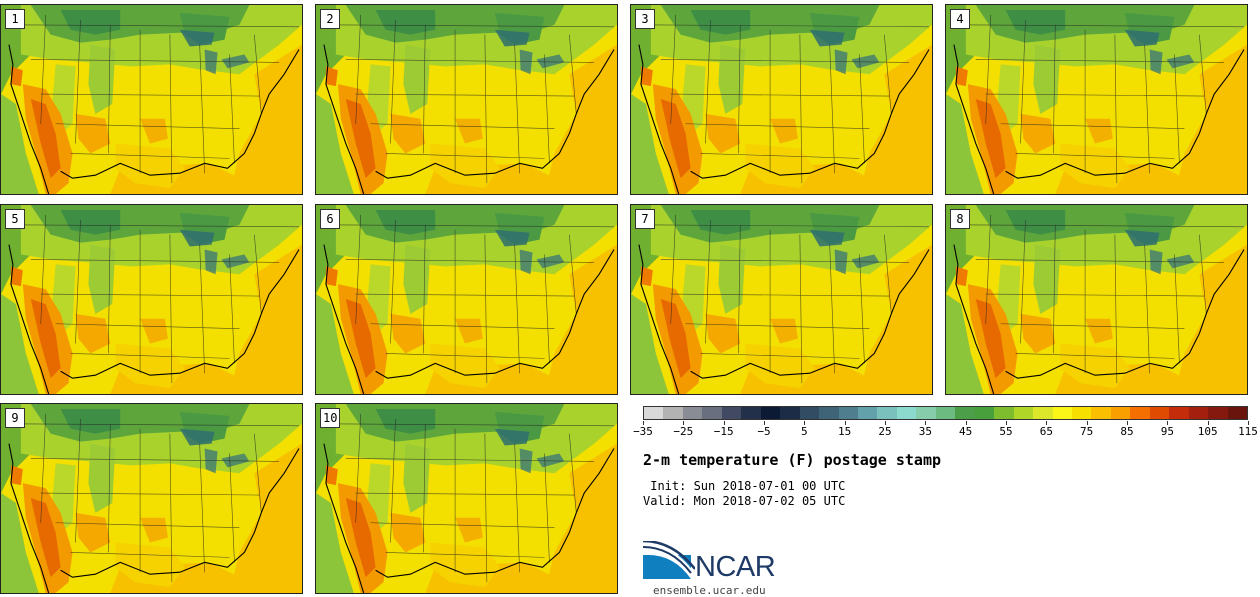 The image size is (1260, 597). I want to click on logo-text: NCAR, so click(735, 567).